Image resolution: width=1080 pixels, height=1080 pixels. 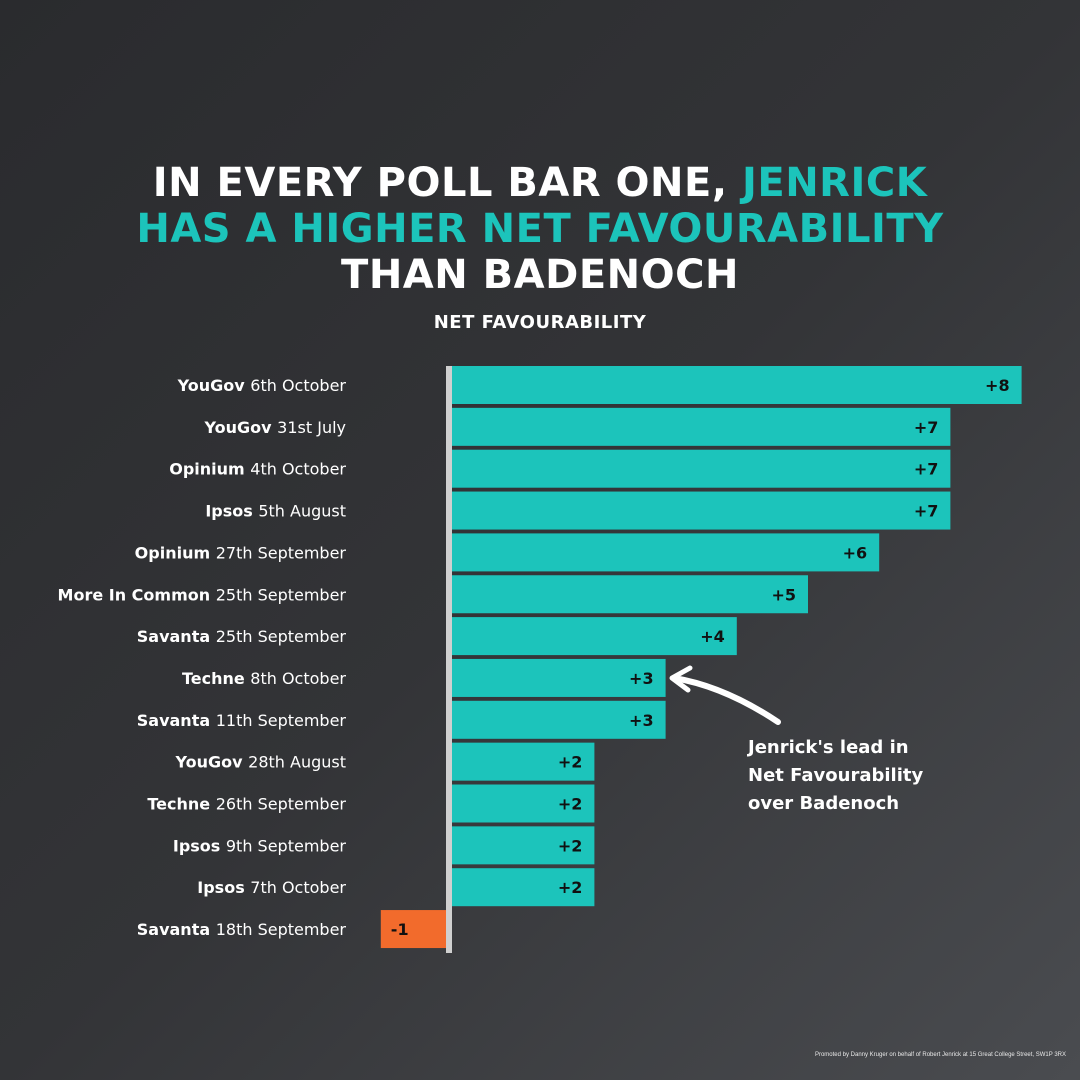 I want to click on category-date: 11th September, so click(x=281, y=720).